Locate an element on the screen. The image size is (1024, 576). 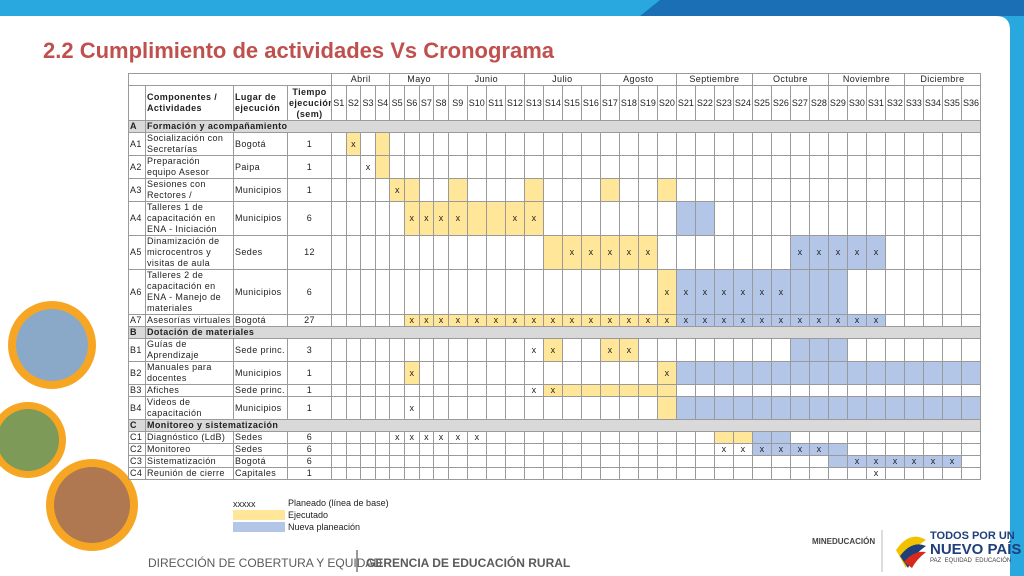
activity: Diagnóstico (LdB) is located at coordinates (189, 437).